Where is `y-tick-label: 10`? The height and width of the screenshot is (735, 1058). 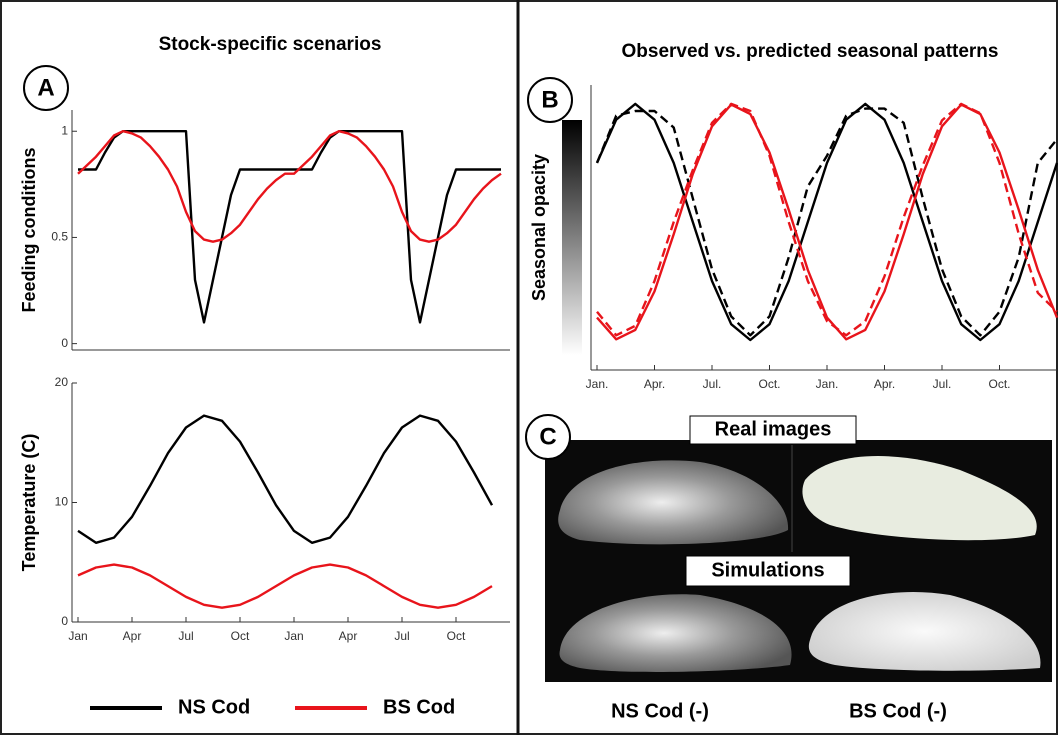 y-tick-label: 10 is located at coordinates (62, 502).